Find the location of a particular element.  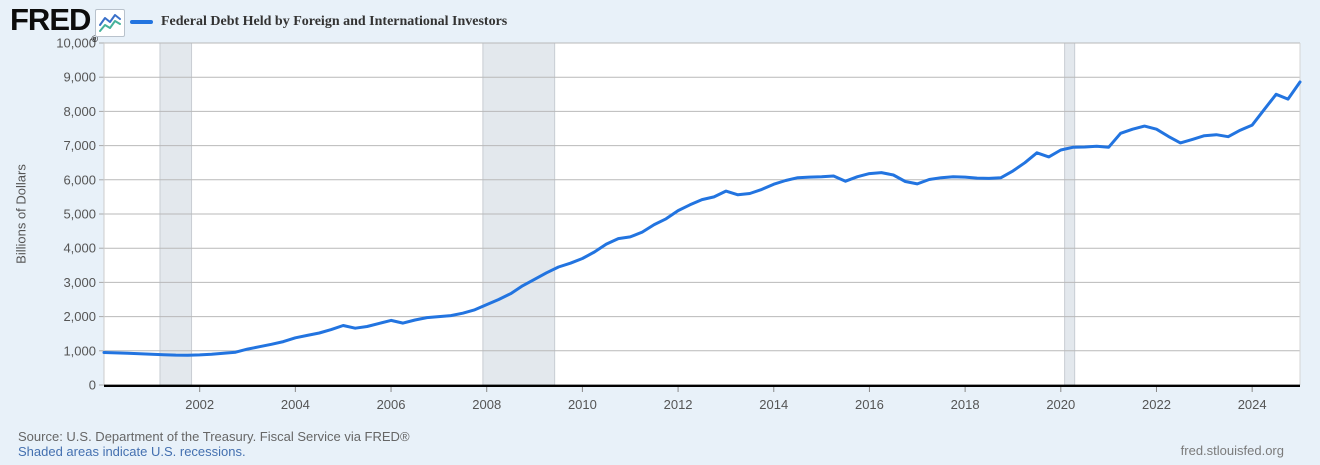

x-tick-label: 2022 is located at coordinates (1156, 404).